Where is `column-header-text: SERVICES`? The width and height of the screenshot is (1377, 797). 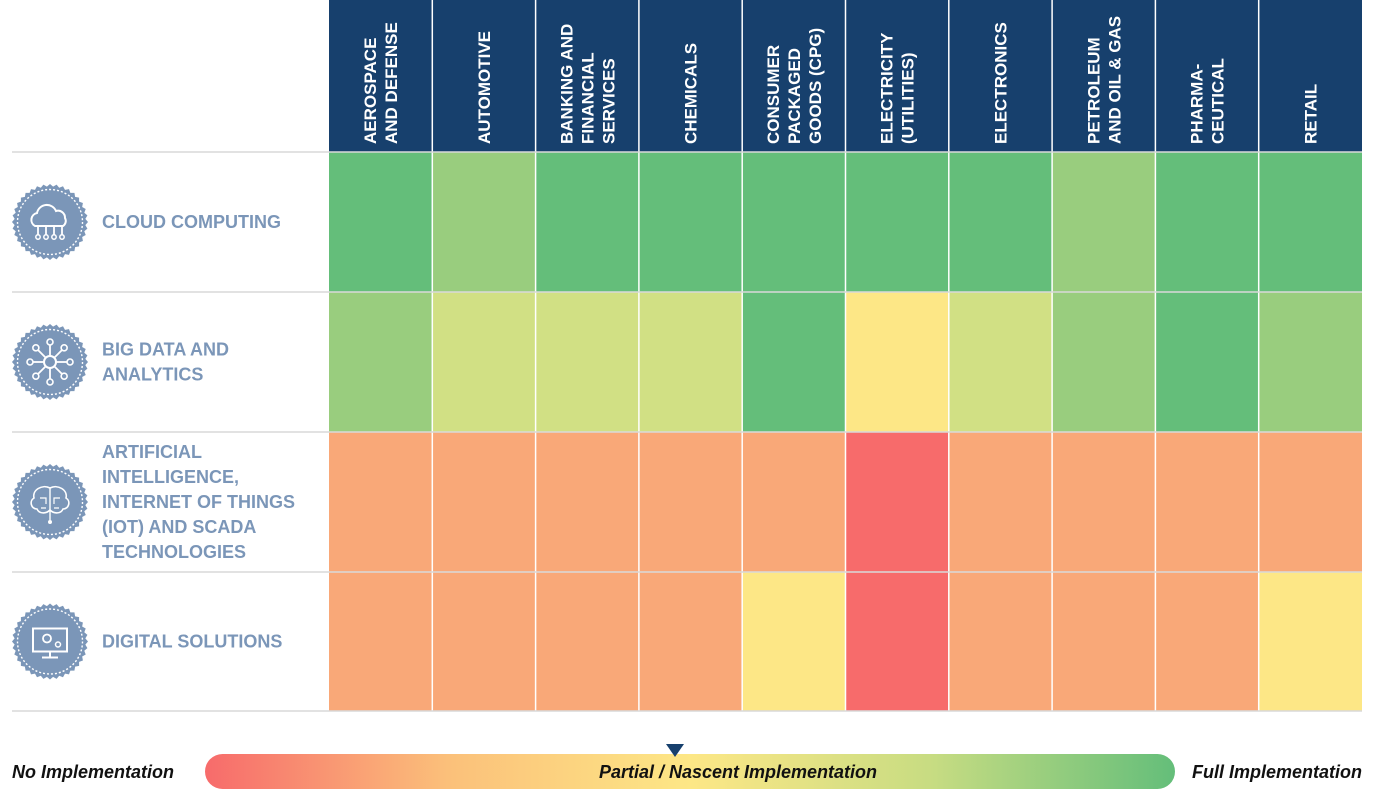
column-header-text: SERVICES is located at coordinates (608, 101).